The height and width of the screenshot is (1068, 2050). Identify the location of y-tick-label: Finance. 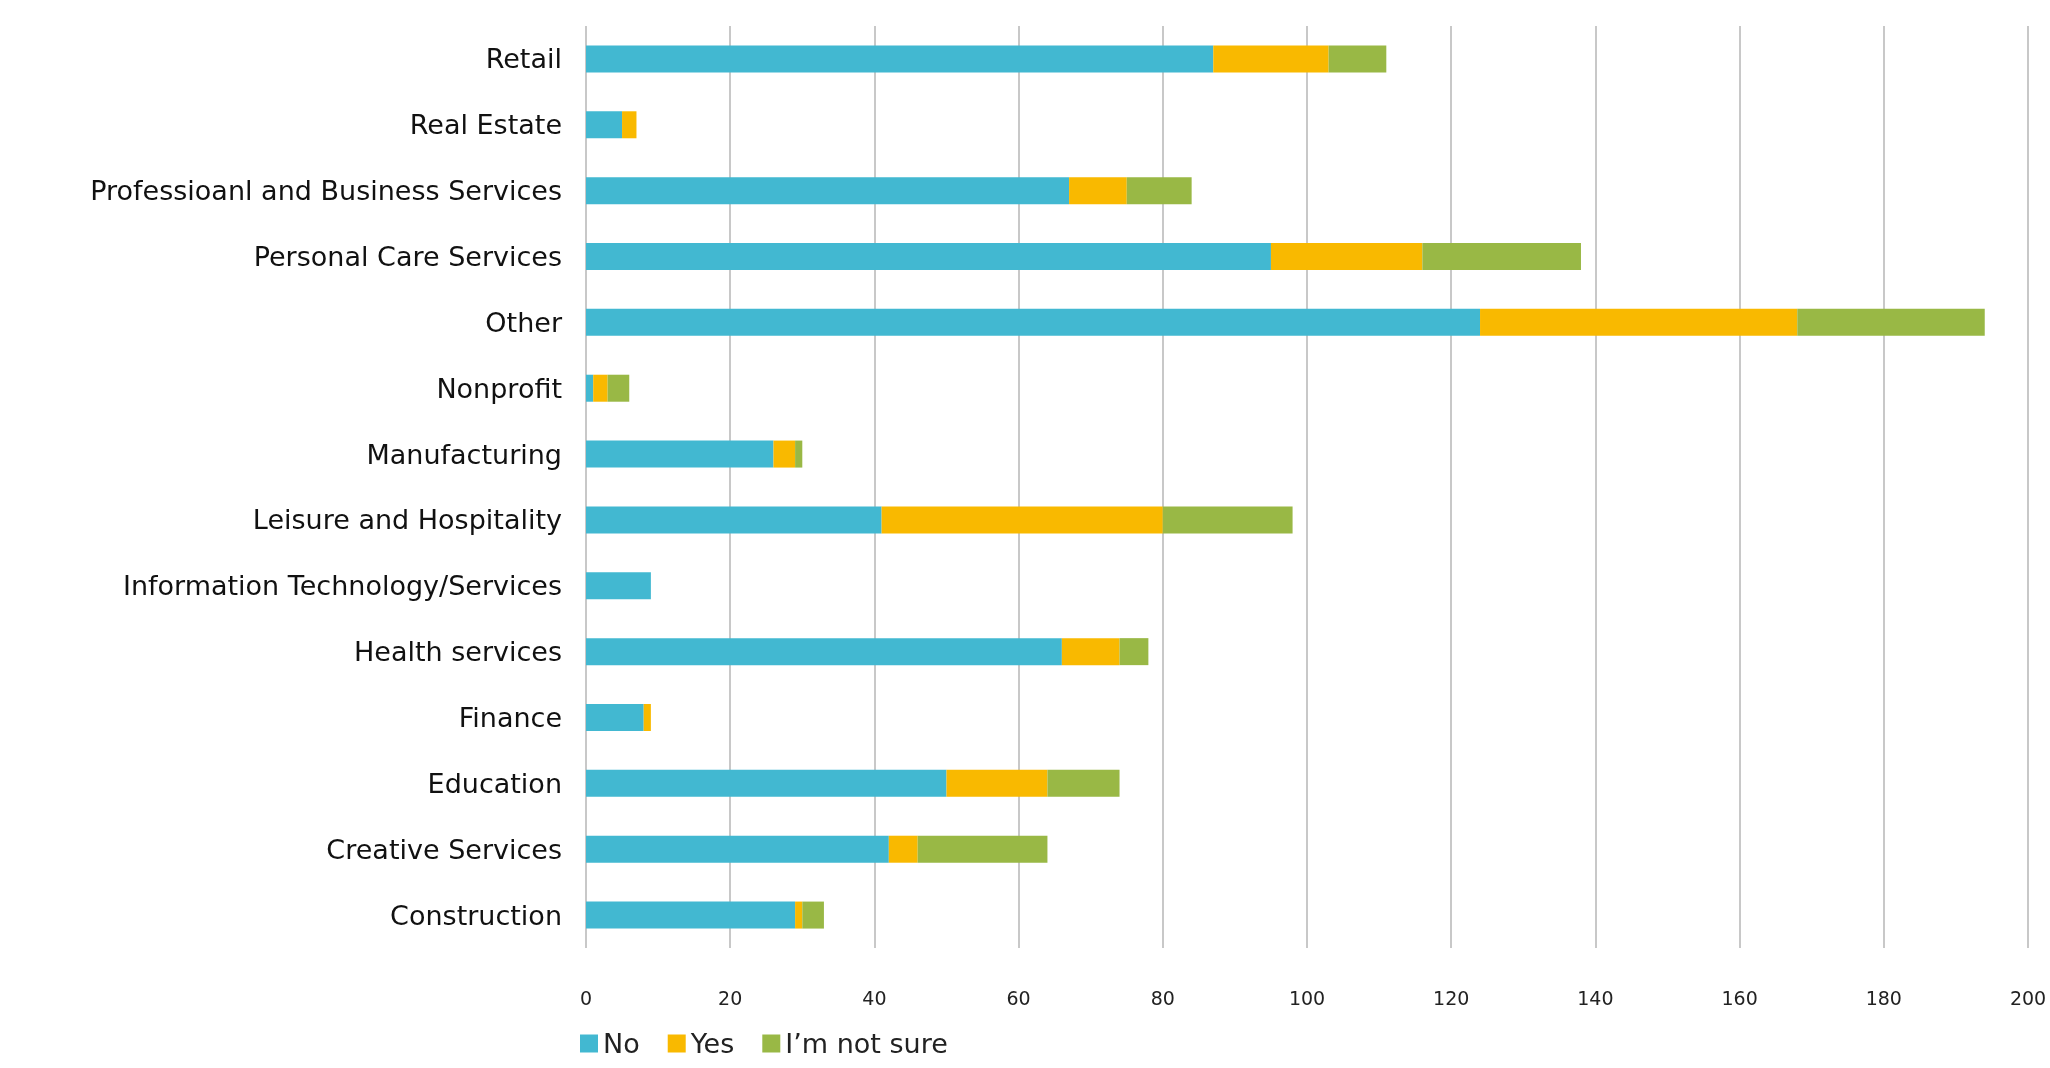
(510, 717).